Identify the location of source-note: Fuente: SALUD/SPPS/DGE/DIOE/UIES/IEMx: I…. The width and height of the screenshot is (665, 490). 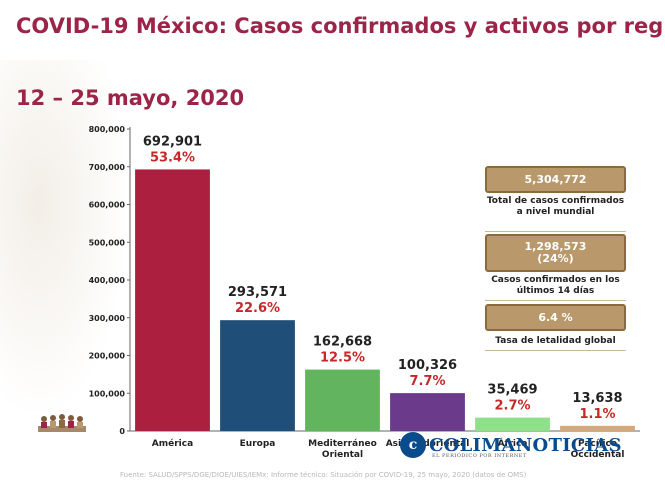
(323, 475).